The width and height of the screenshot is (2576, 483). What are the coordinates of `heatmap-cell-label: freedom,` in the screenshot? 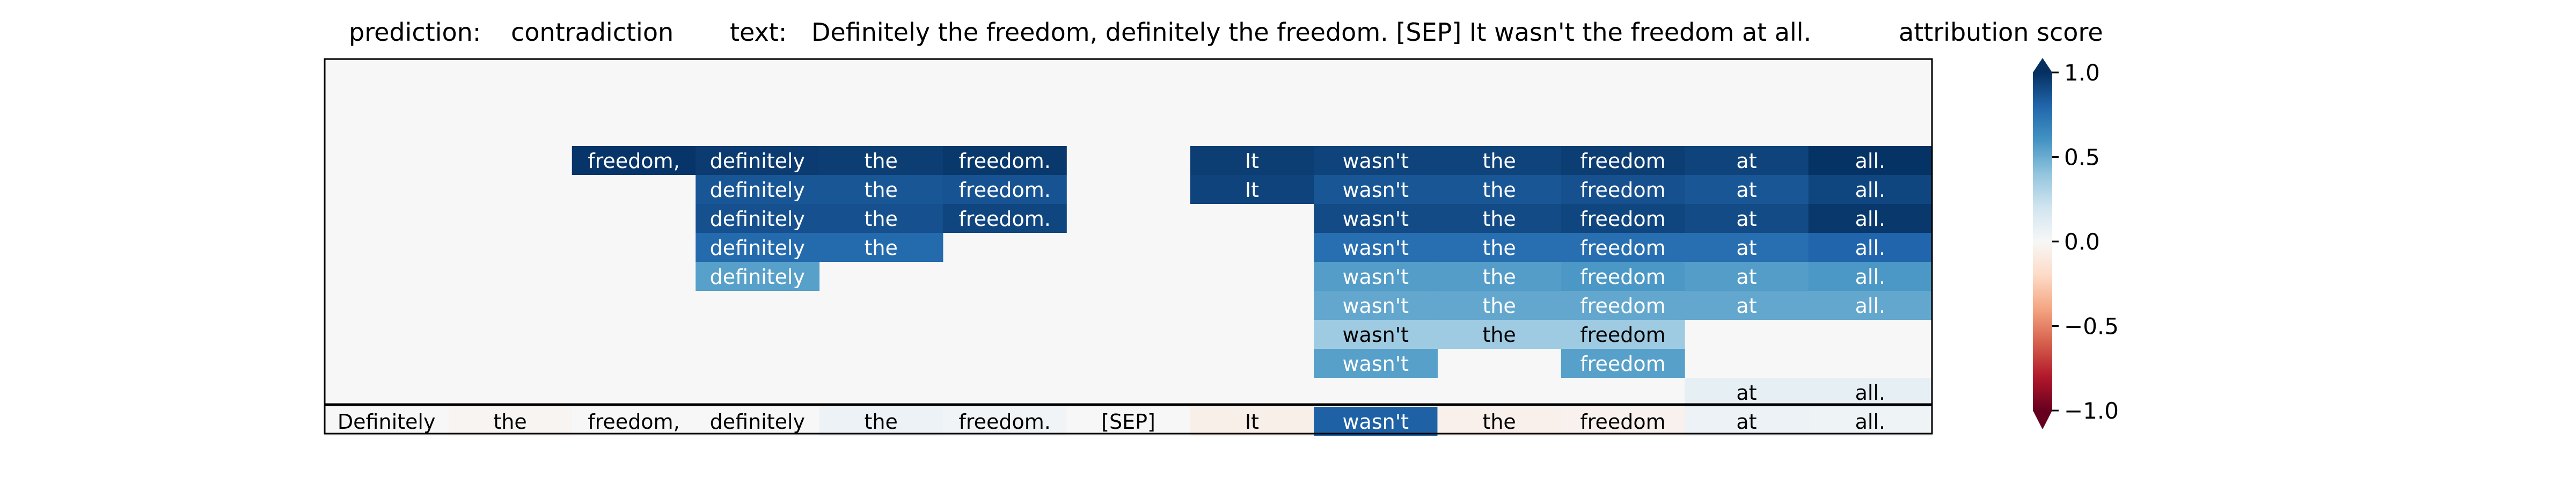 It's located at (633, 161).